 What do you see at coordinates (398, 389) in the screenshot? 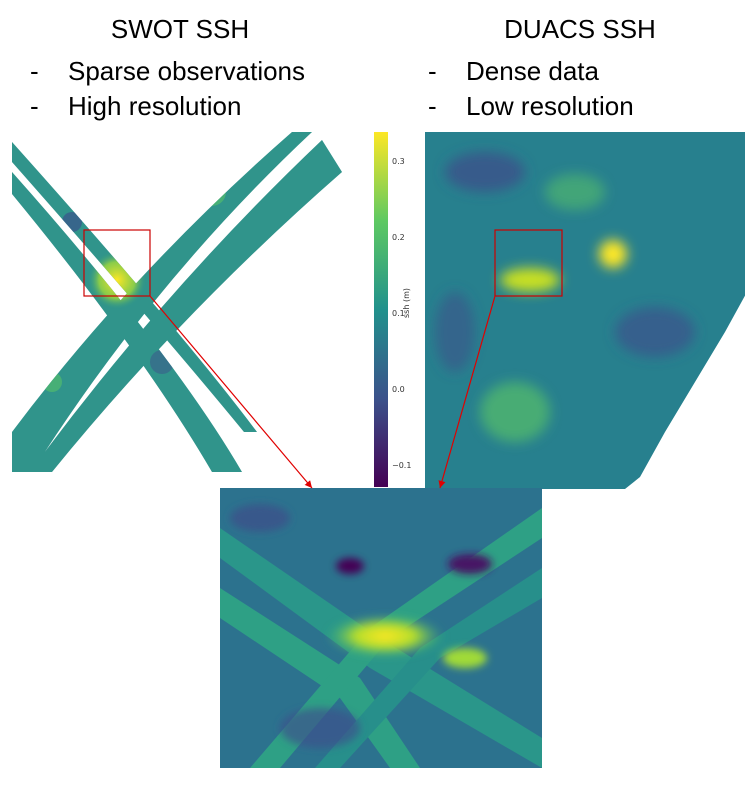
I see `colorbar-tick: 0.0` at bounding box center [398, 389].